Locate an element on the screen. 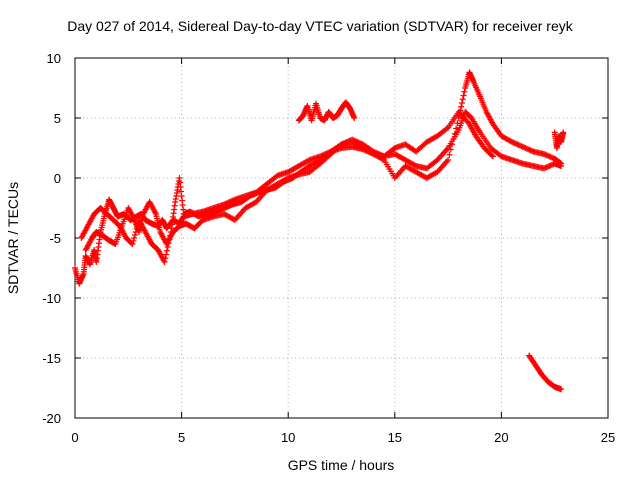  x-axis-label: GPS time / hours is located at coordinates (341, 465).